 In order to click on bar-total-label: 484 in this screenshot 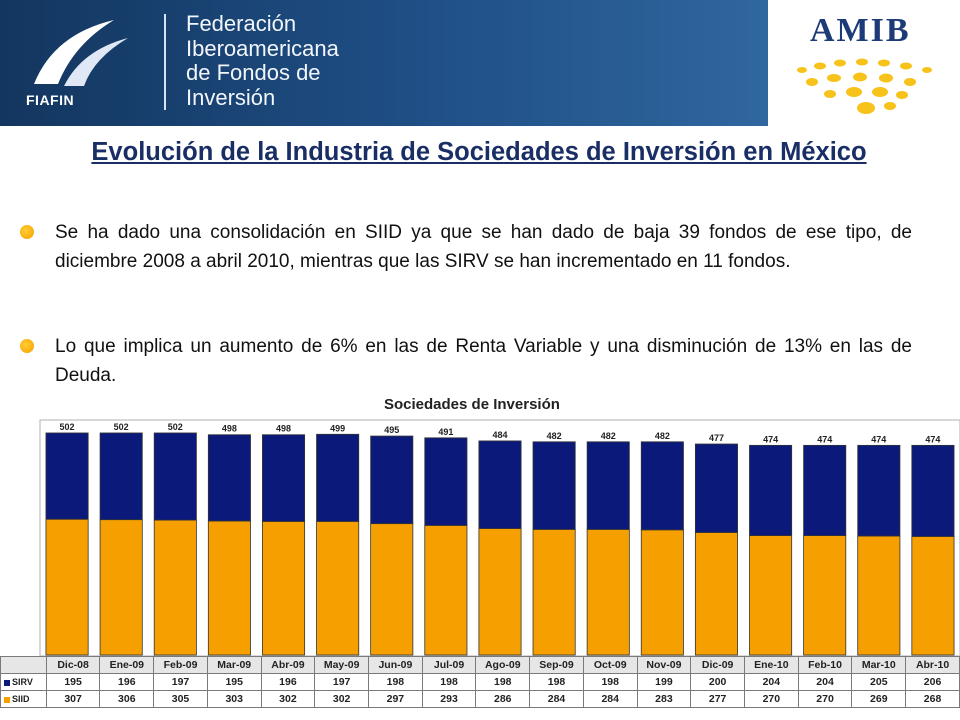, I will do `click(499, 435)`.